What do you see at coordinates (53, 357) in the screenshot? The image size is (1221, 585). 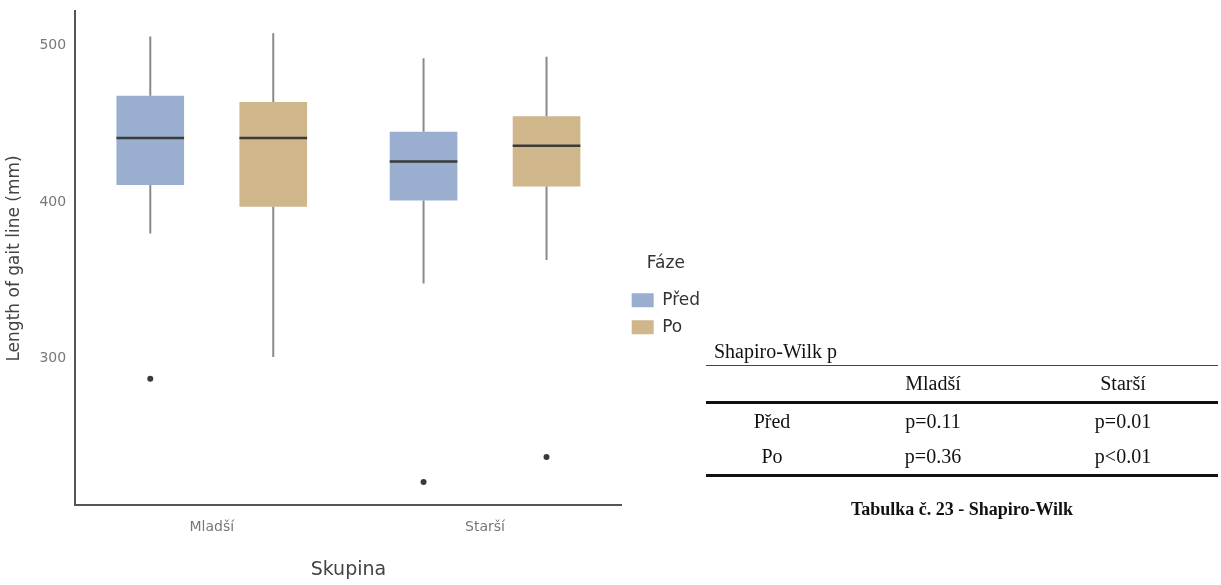 I see `y-tick-label: 300` at bounding box center [53, 357].